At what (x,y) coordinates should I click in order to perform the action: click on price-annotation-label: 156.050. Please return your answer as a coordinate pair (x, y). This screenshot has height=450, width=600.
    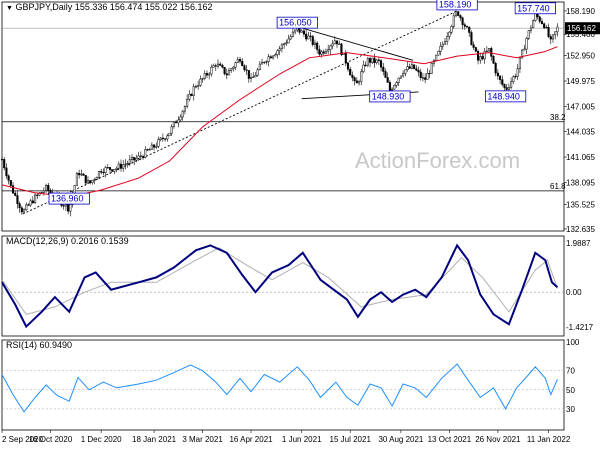
    Looking at the image, I should click on (295, 23).